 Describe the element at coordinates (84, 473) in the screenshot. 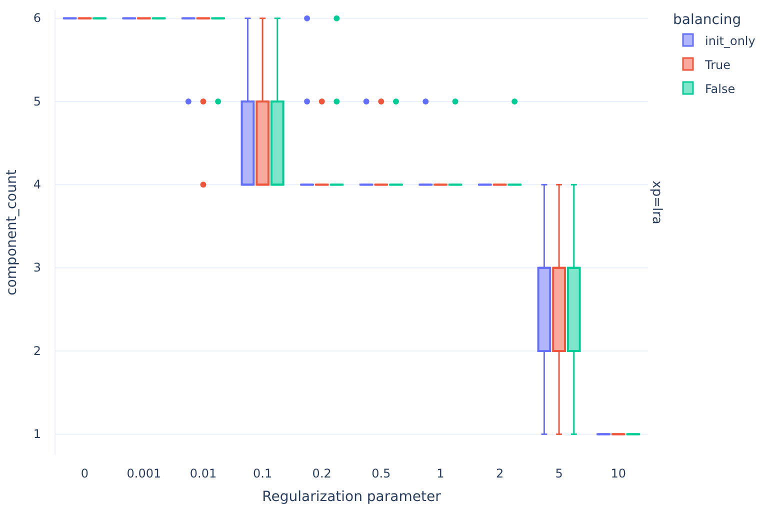

I see `x-tick-label: 0` at that location.